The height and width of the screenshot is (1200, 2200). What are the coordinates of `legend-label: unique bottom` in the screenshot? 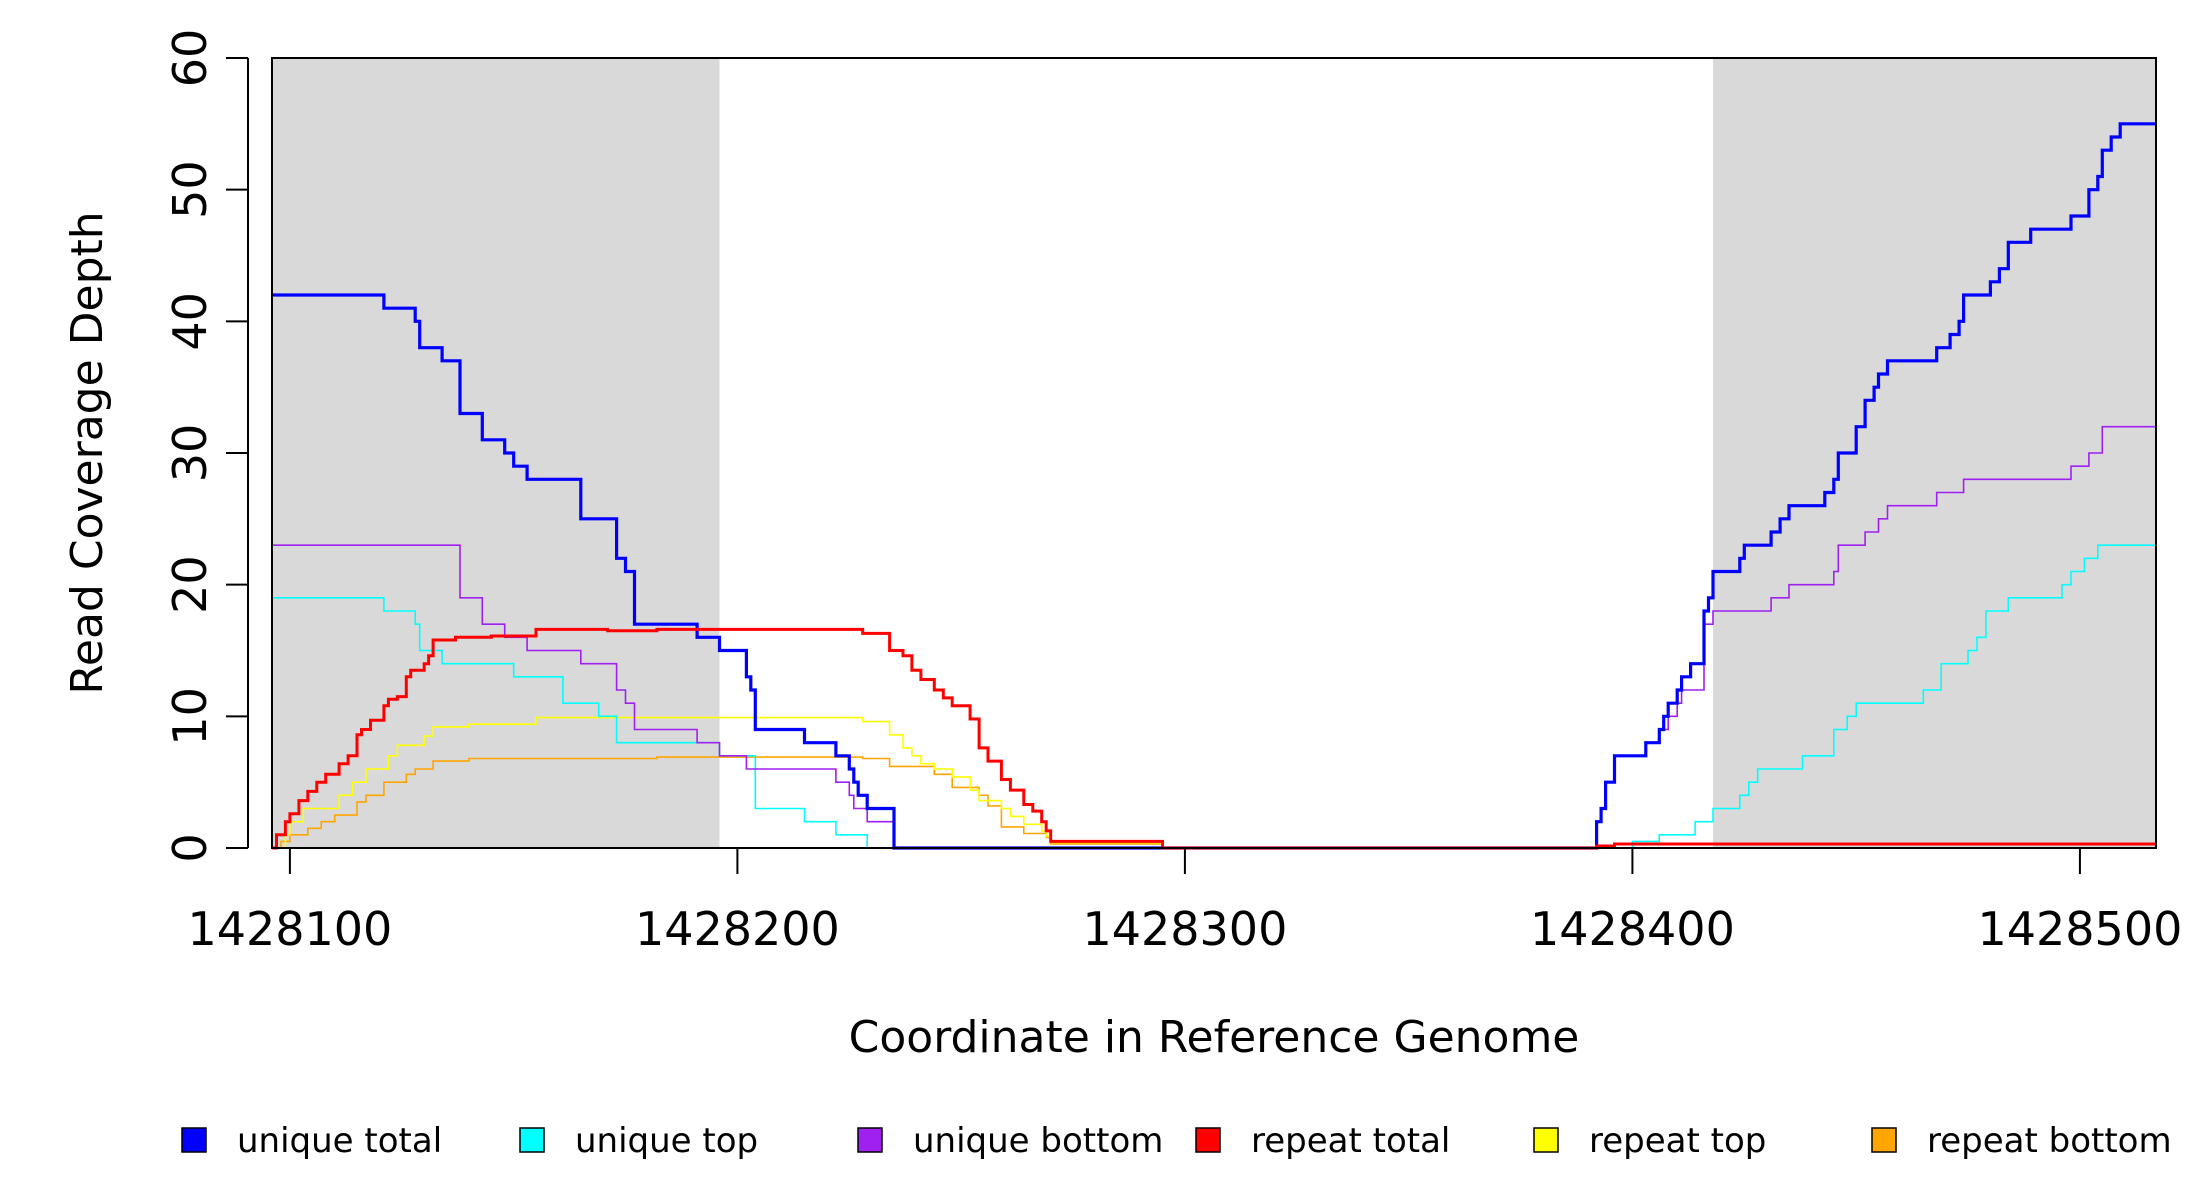 It's located at (1038, 1141).